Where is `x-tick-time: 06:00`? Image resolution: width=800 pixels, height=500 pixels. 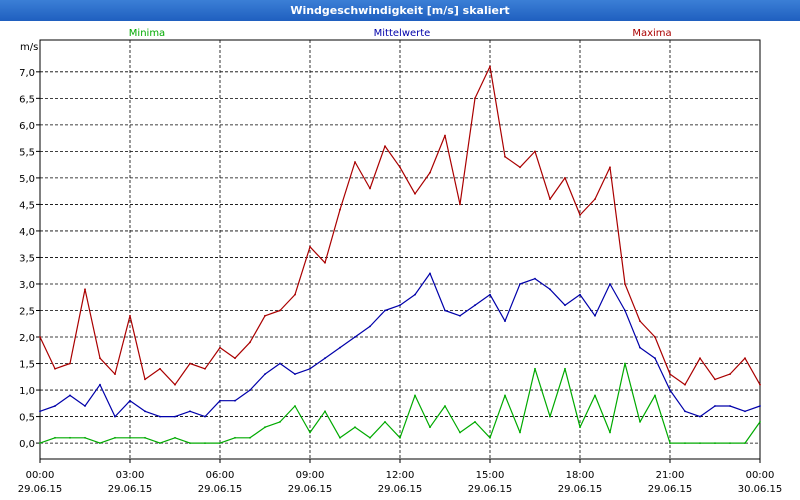 x-tick-time: 06:00 is located at coordinates (220, 475).